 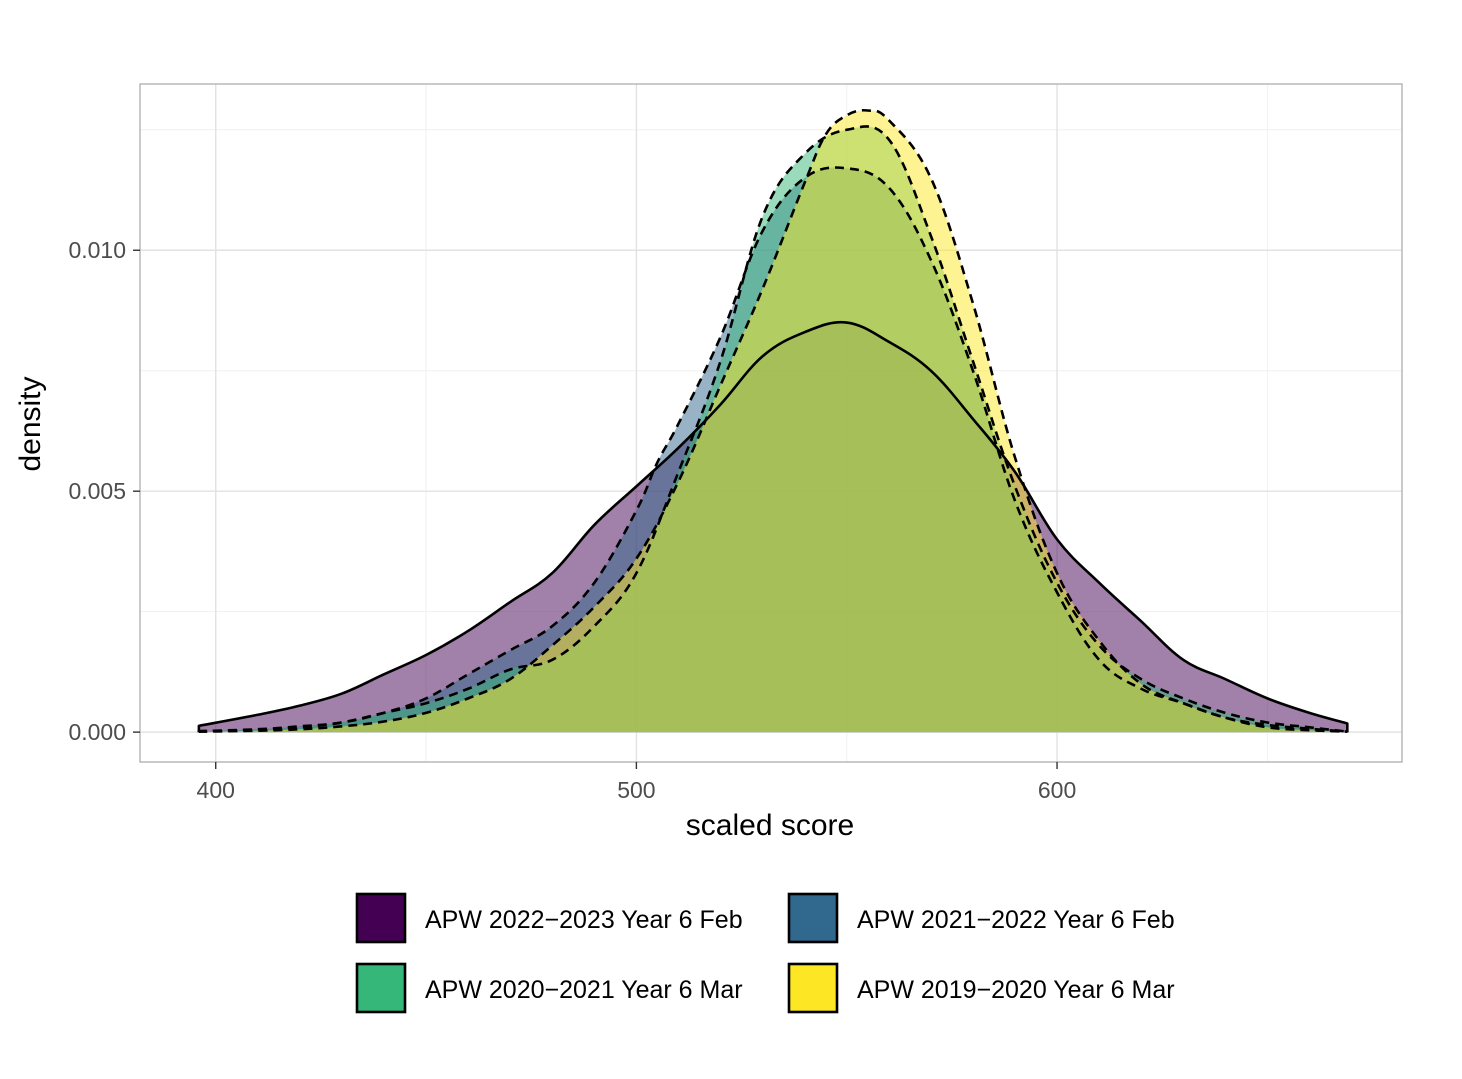 I want to click on legend-label: APW 2019−2020 Year 6 Mar, so click(x=1016, y=990).